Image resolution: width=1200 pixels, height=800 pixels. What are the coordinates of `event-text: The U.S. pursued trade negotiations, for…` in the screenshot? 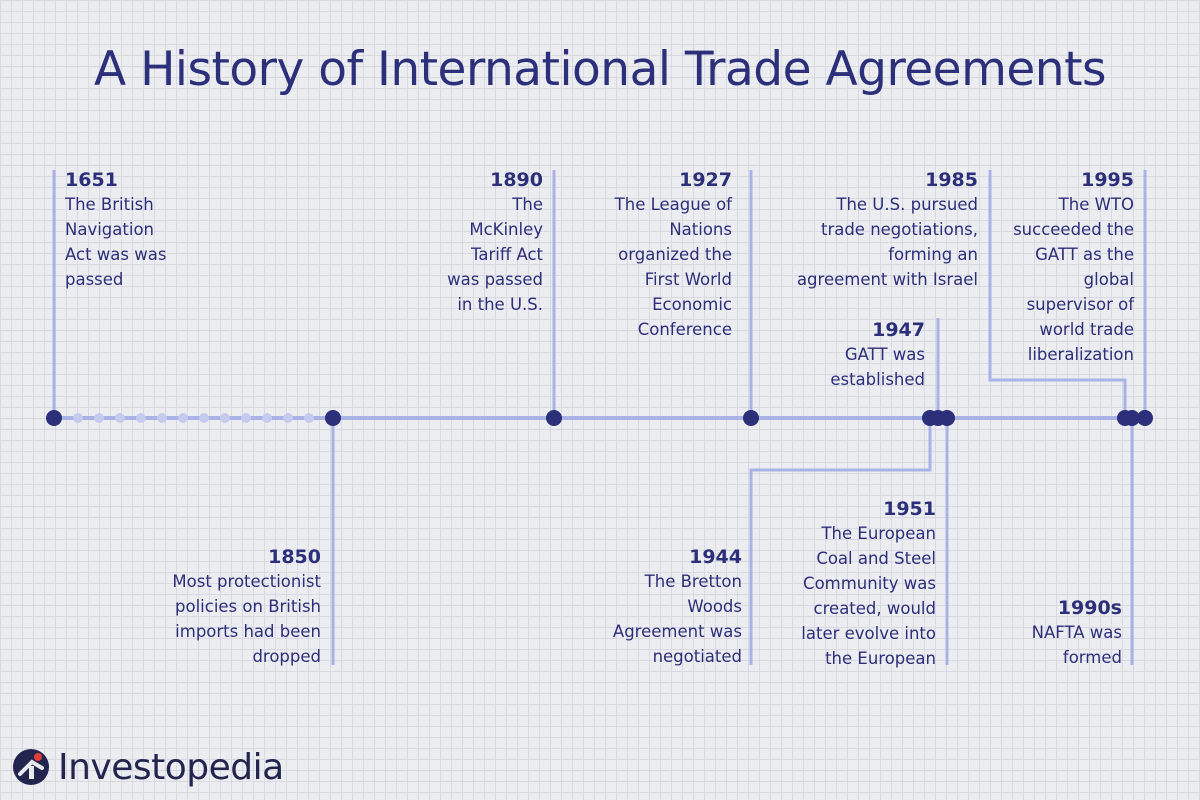 It's located at (887, 242).